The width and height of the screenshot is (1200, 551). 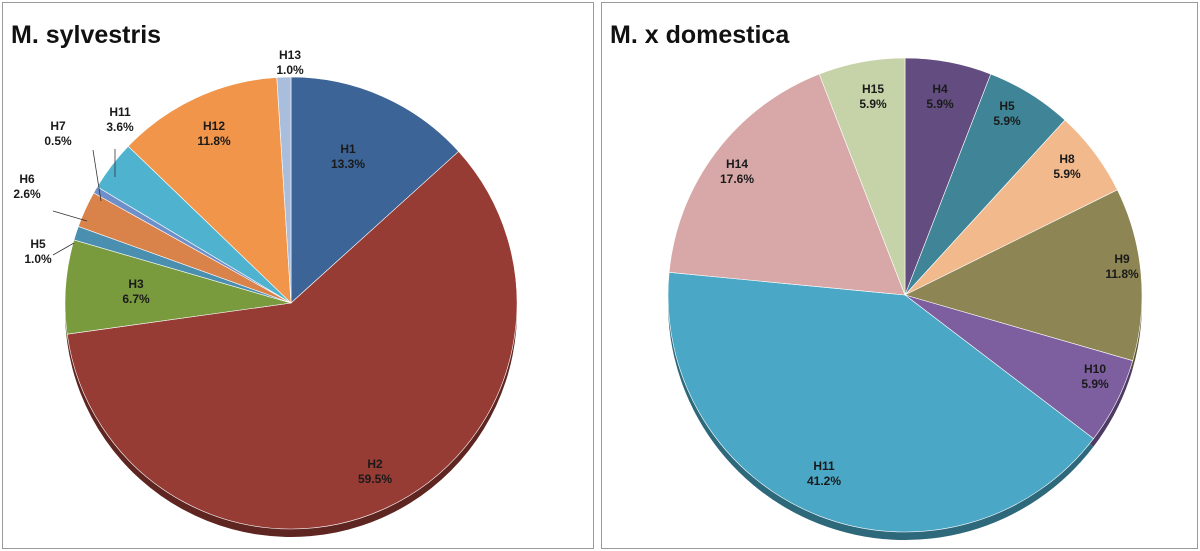 I want to click on slice-name-label: H12, so click(x=214, y=126).